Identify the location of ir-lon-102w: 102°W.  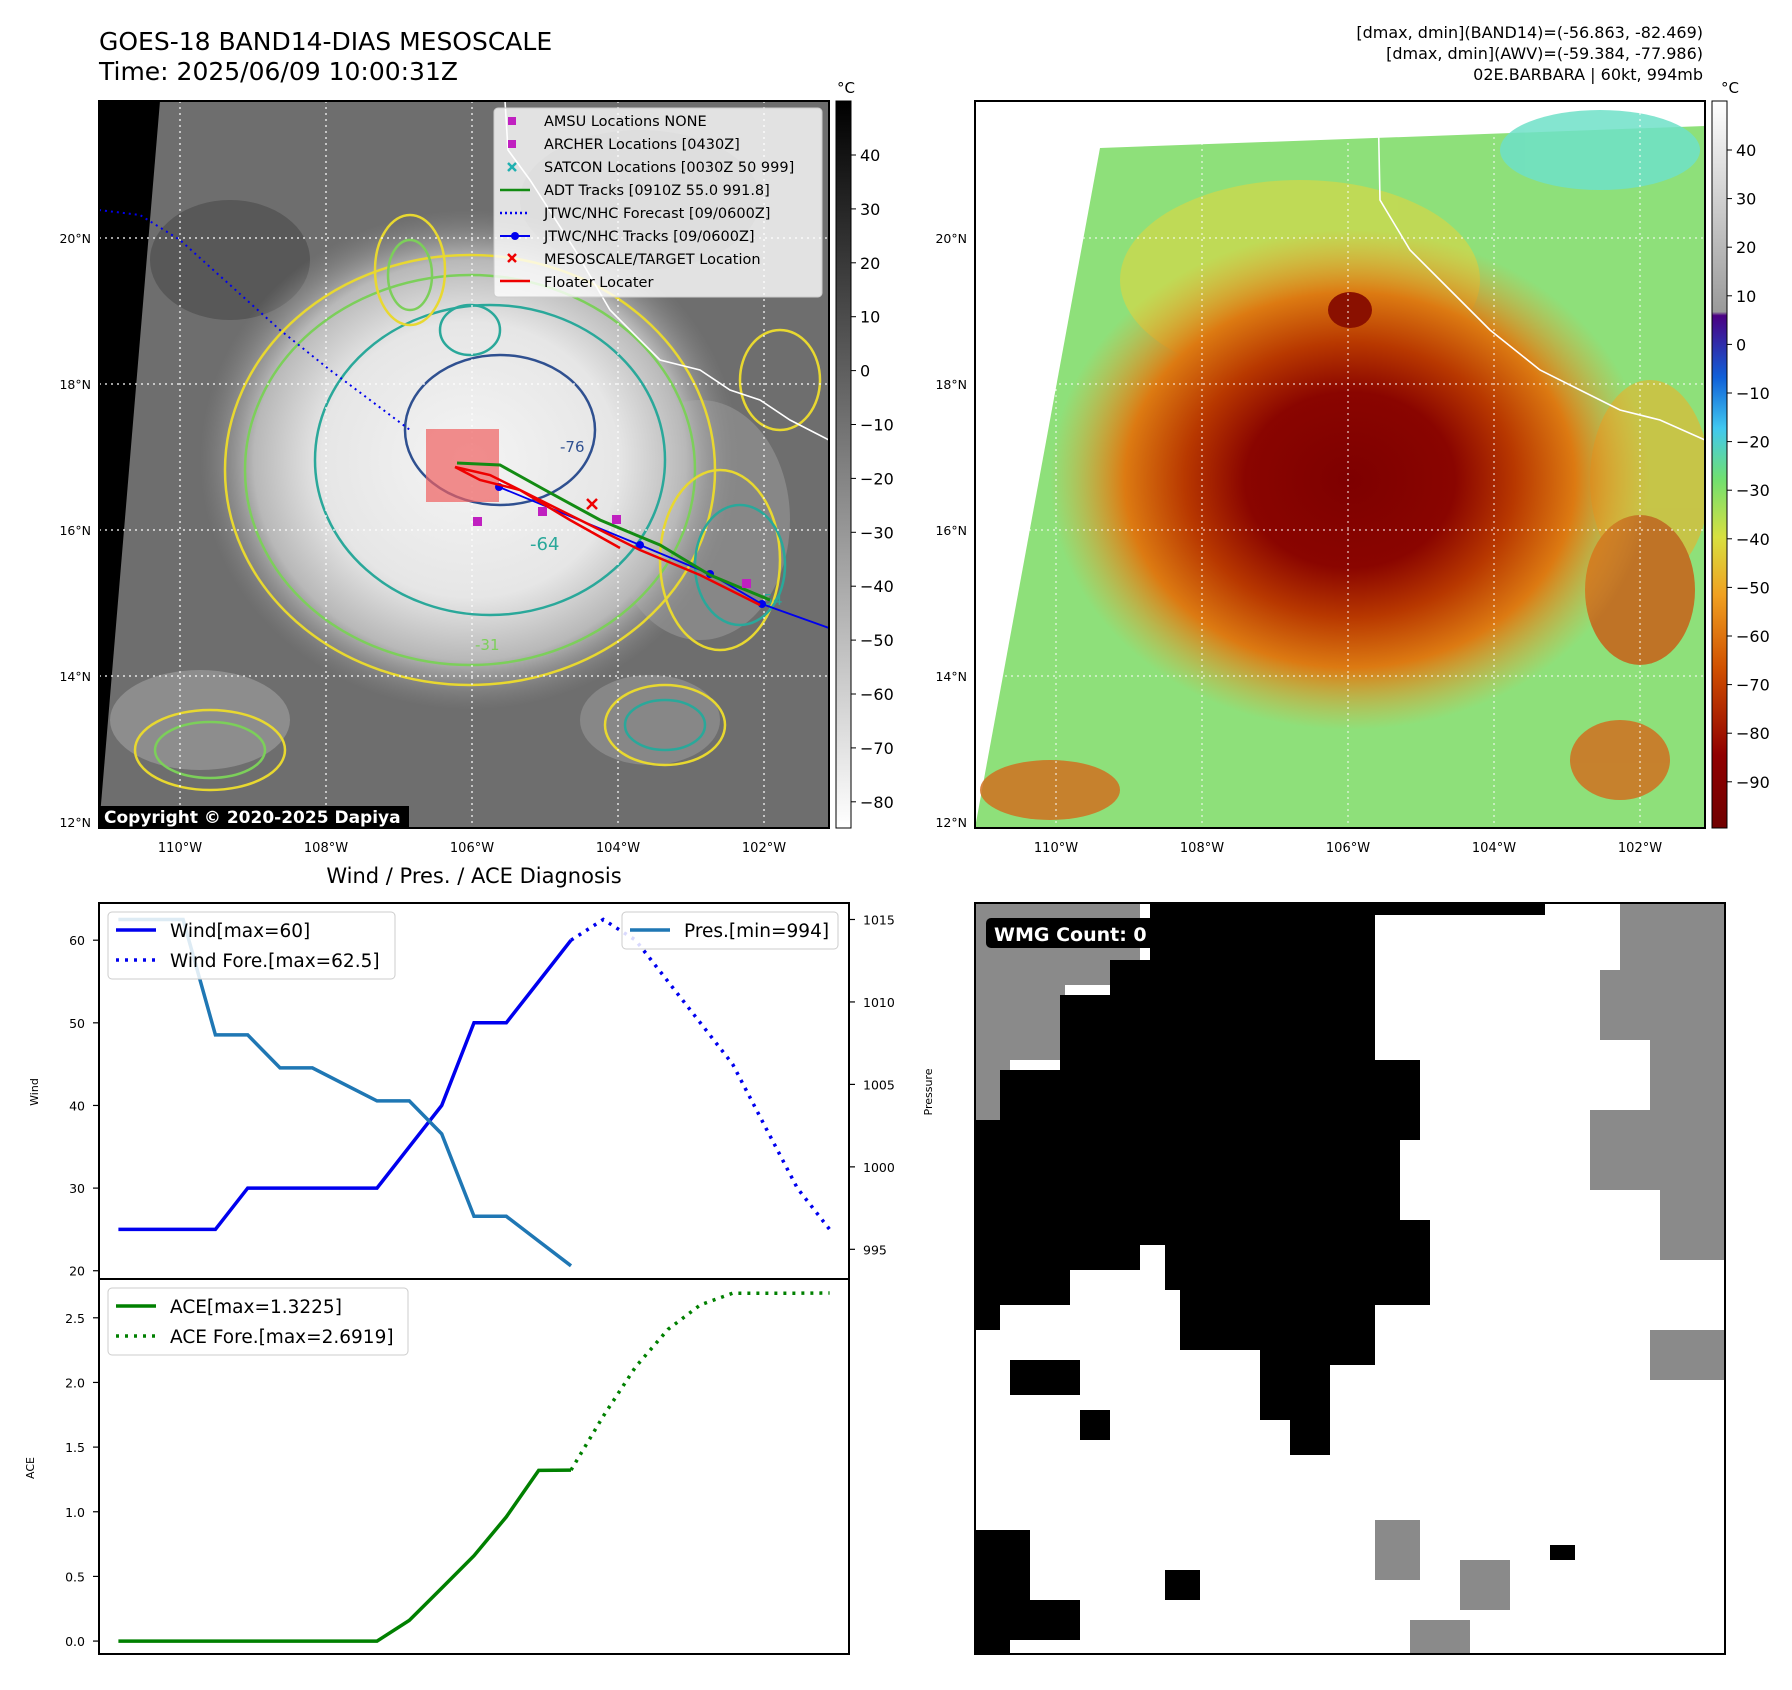
(764, 848).